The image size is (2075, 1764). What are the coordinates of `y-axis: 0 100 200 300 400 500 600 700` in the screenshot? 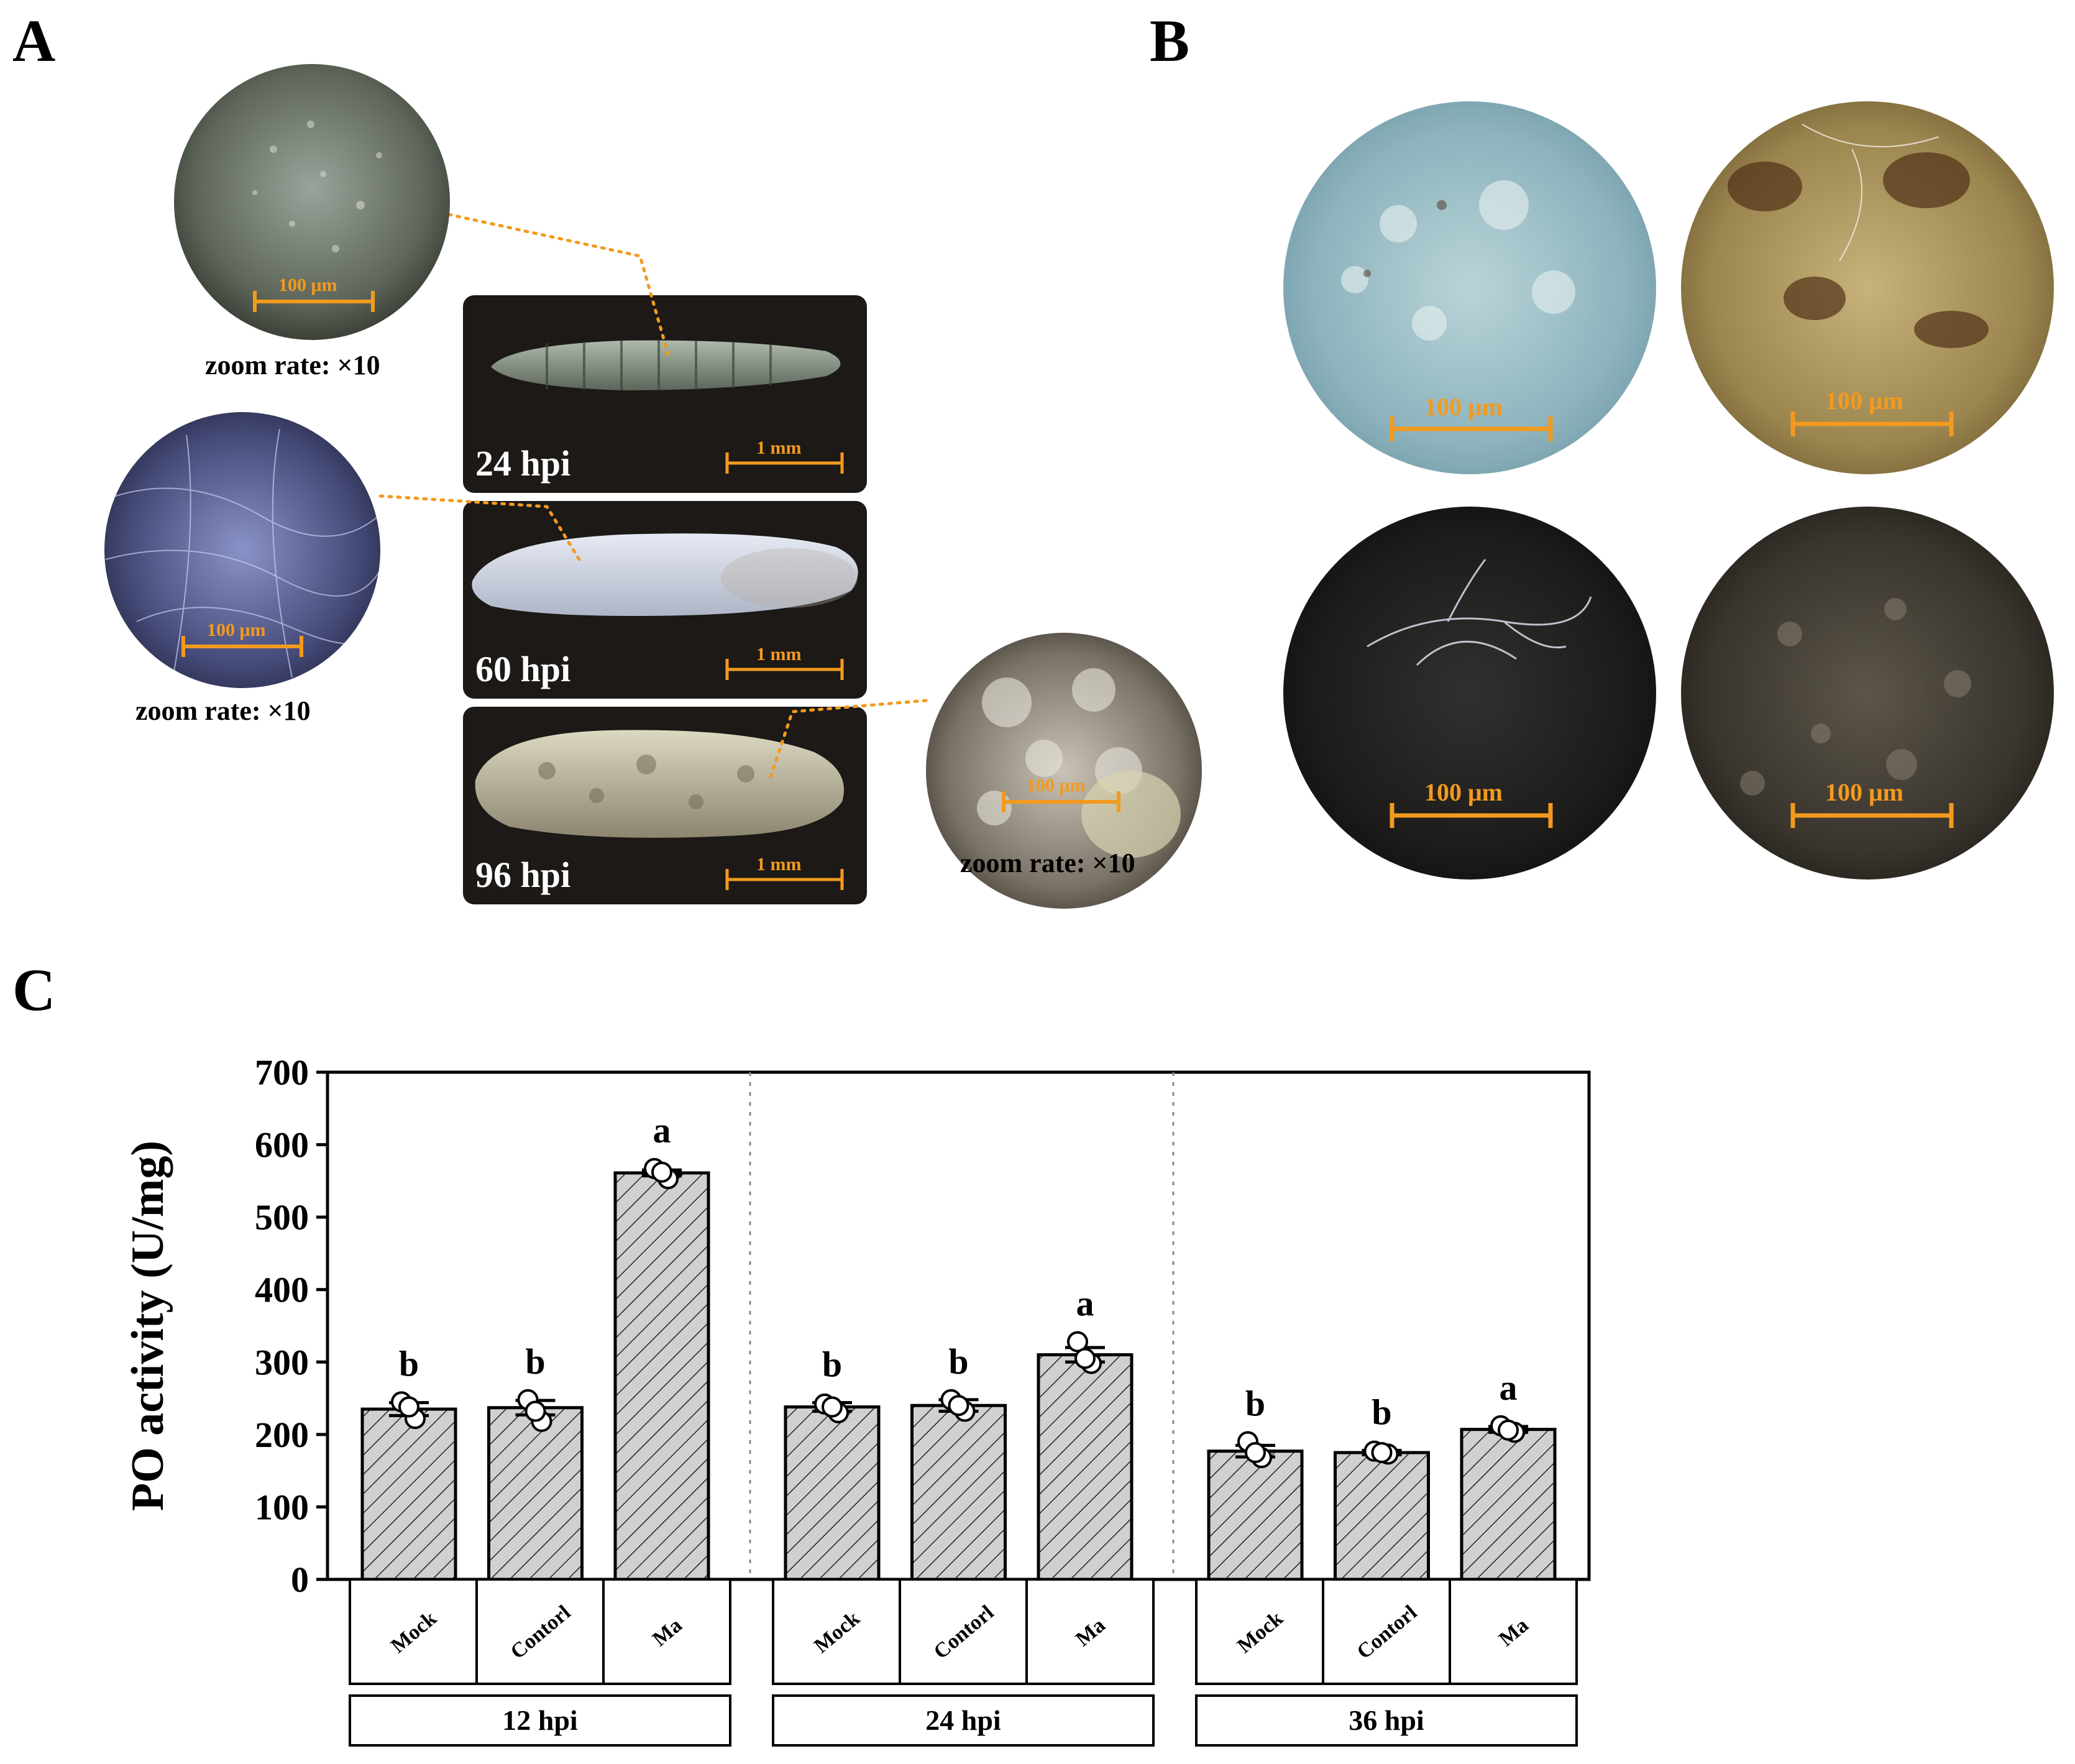 It's located at (291, 1326).